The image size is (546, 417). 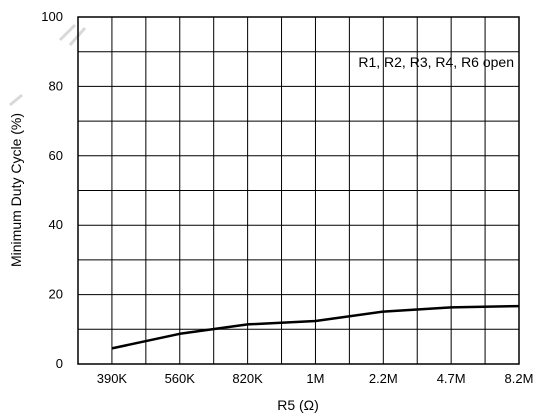 What do you see at coordinates (298, 405) in the screenshot?
I see `x-axis-label: R5 (Ω)` at bounding box center [298, 405].